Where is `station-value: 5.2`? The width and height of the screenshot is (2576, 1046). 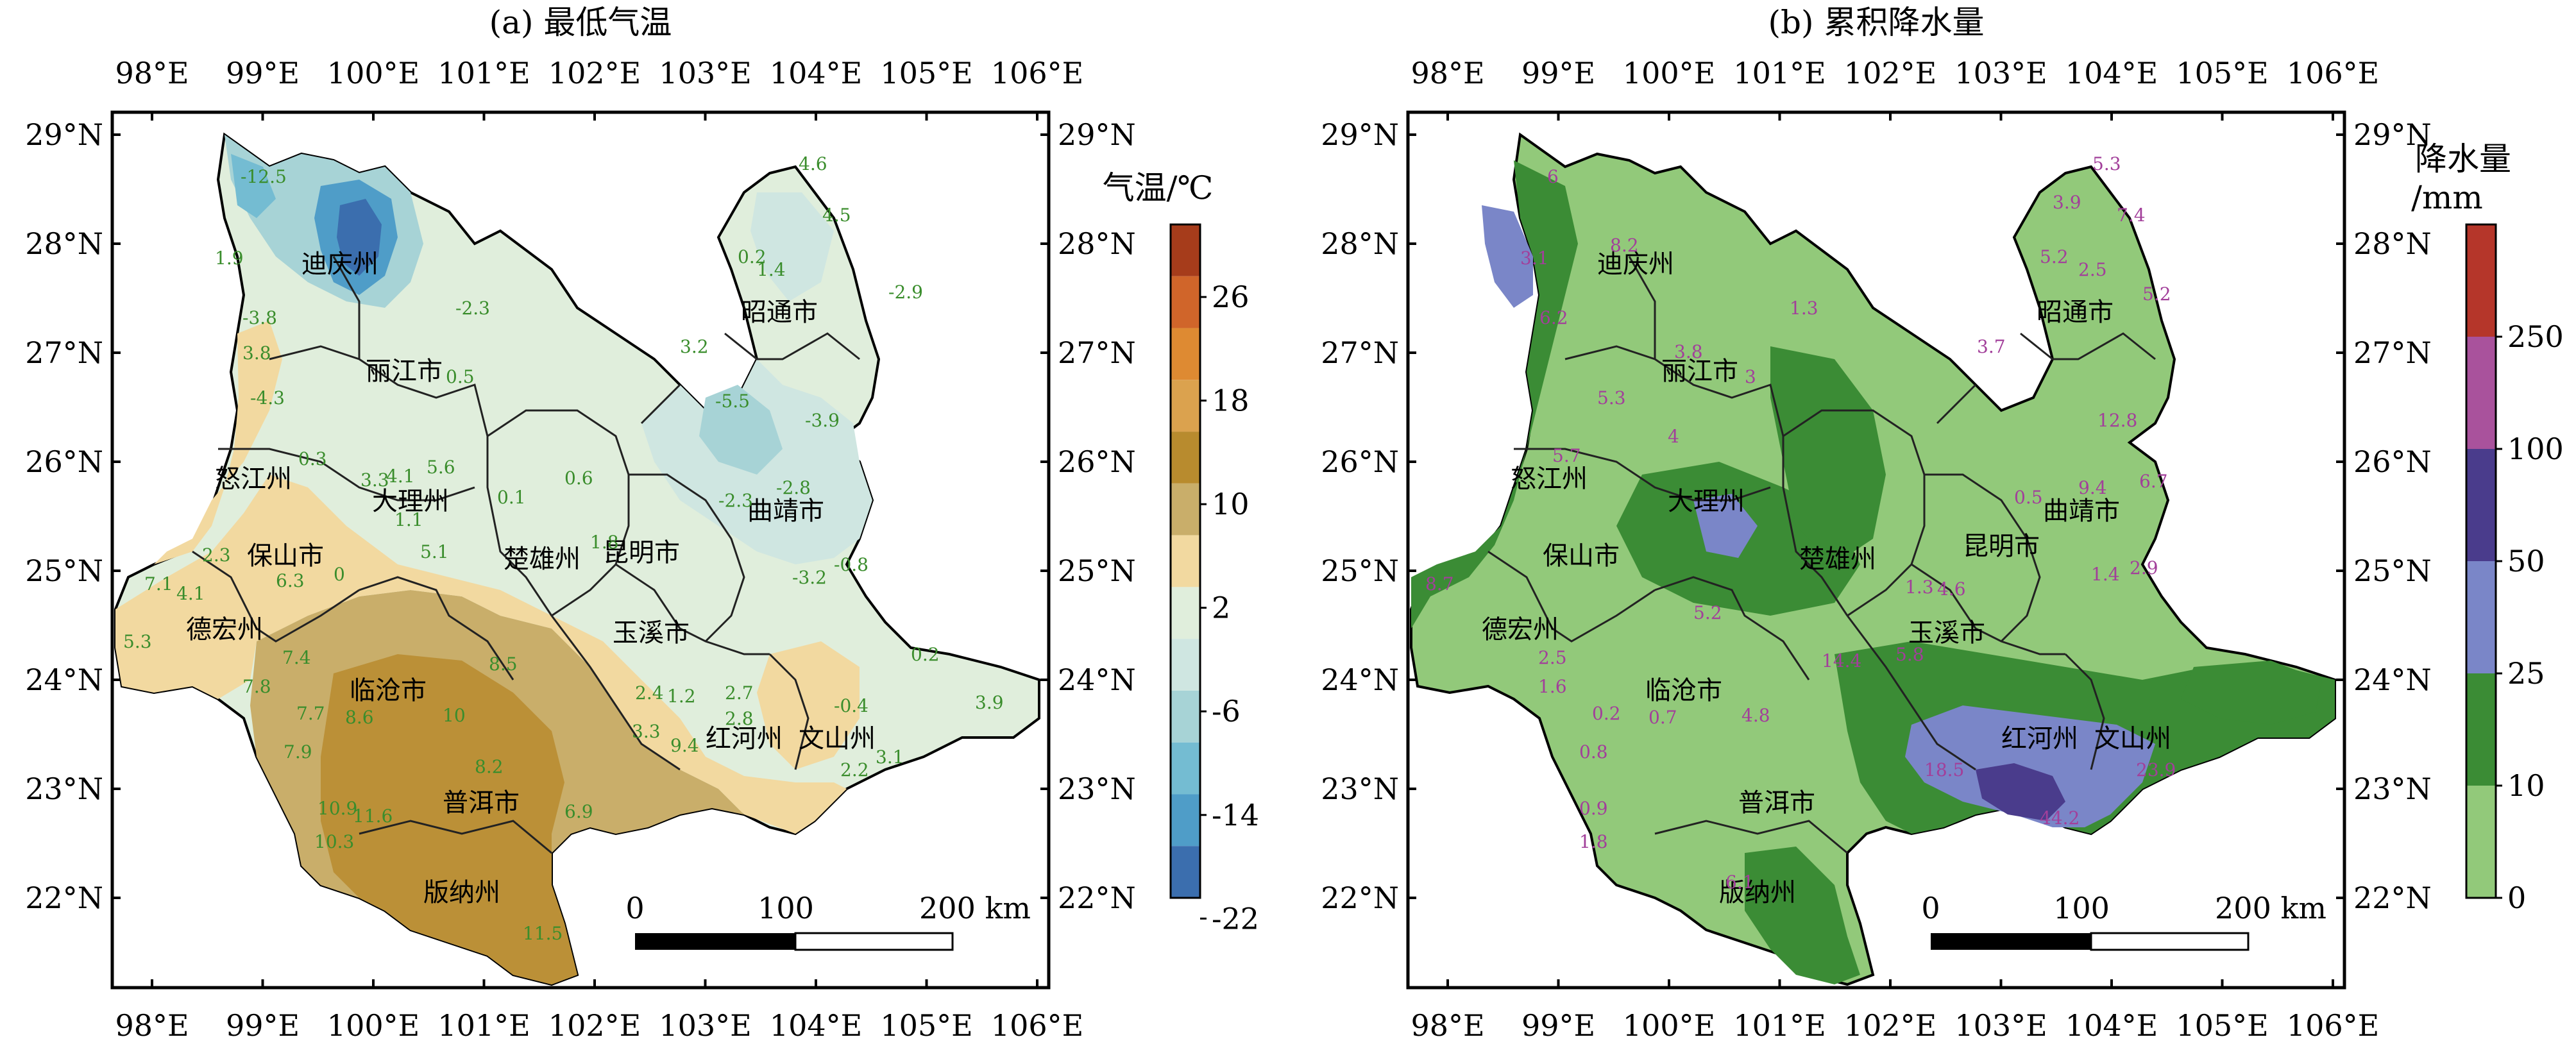 station-value: 5.2 is located at coordinates (2156, 294).